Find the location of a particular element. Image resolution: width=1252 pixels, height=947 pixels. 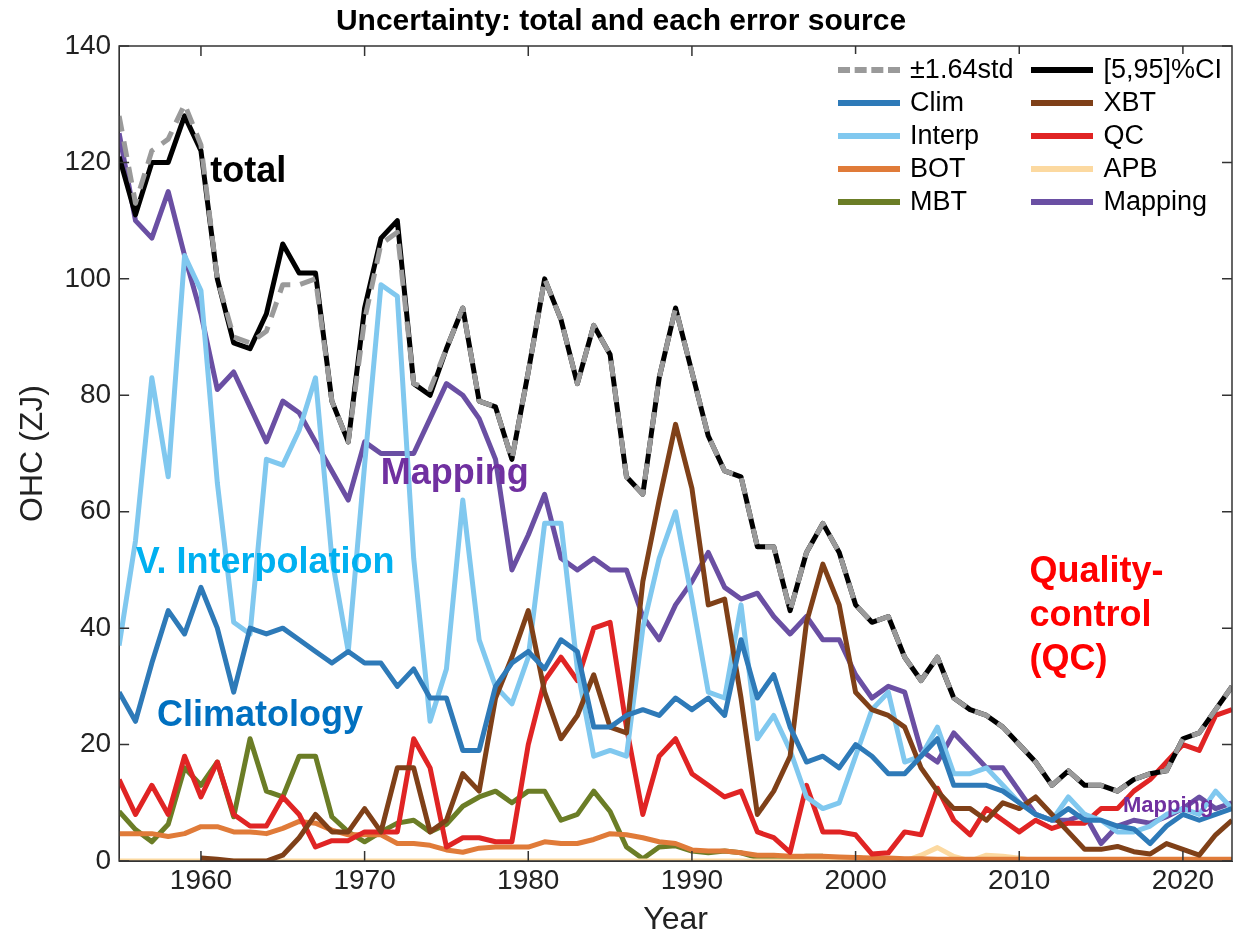

y-tick-label: 100 is located at coordinates (88, 277).